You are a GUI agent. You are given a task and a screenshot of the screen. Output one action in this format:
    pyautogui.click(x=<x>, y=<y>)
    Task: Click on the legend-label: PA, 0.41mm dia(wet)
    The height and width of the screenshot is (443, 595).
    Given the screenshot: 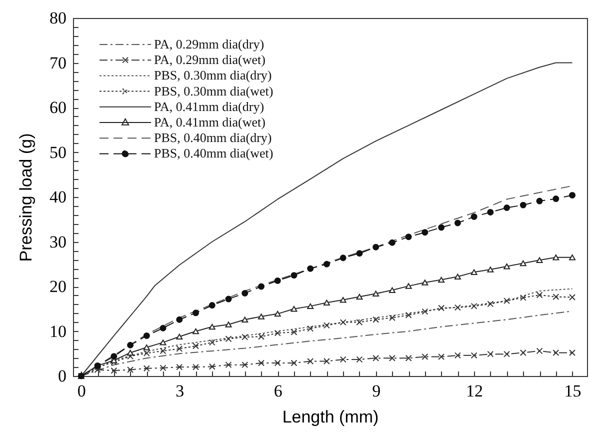 What is the action you would take?
    pyautogui.click(x=210, y=122)
    